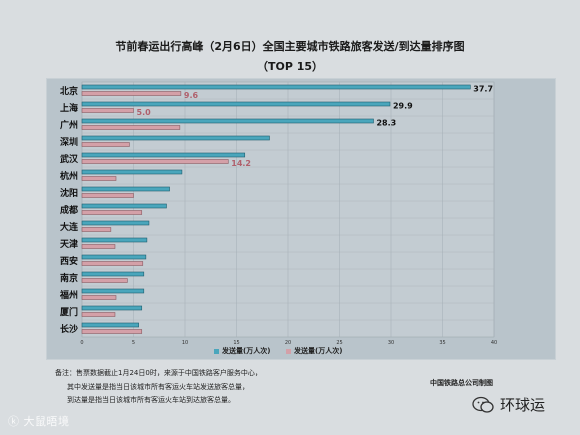  Describe the element at coordinates (461, 383) in the screenshot. I see `source-credit: 中国铁路总公司制图` at that location.